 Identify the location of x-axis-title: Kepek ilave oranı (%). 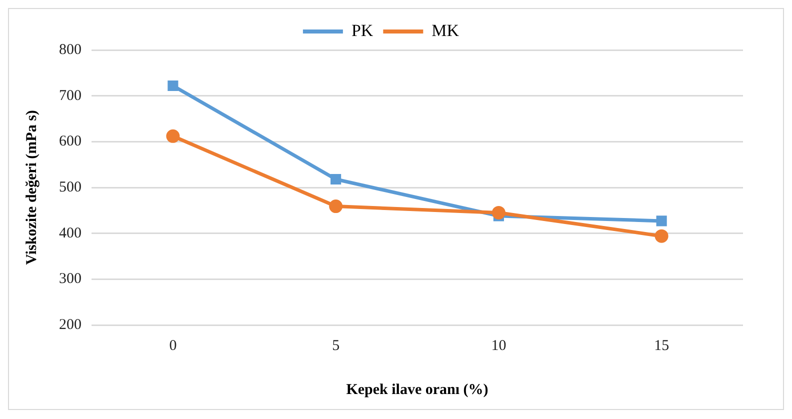
(417, 390).